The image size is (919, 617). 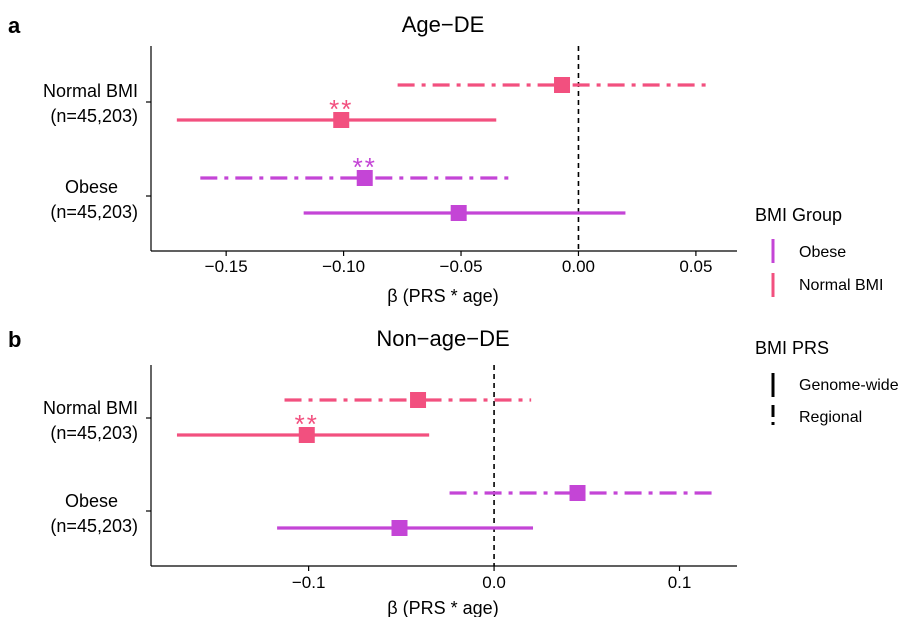 What do you see at coordinates (841, 285) in the screenshot?
I see `legend-normal-bmi-label: Normal BMI` at bounding box center [841, 285].